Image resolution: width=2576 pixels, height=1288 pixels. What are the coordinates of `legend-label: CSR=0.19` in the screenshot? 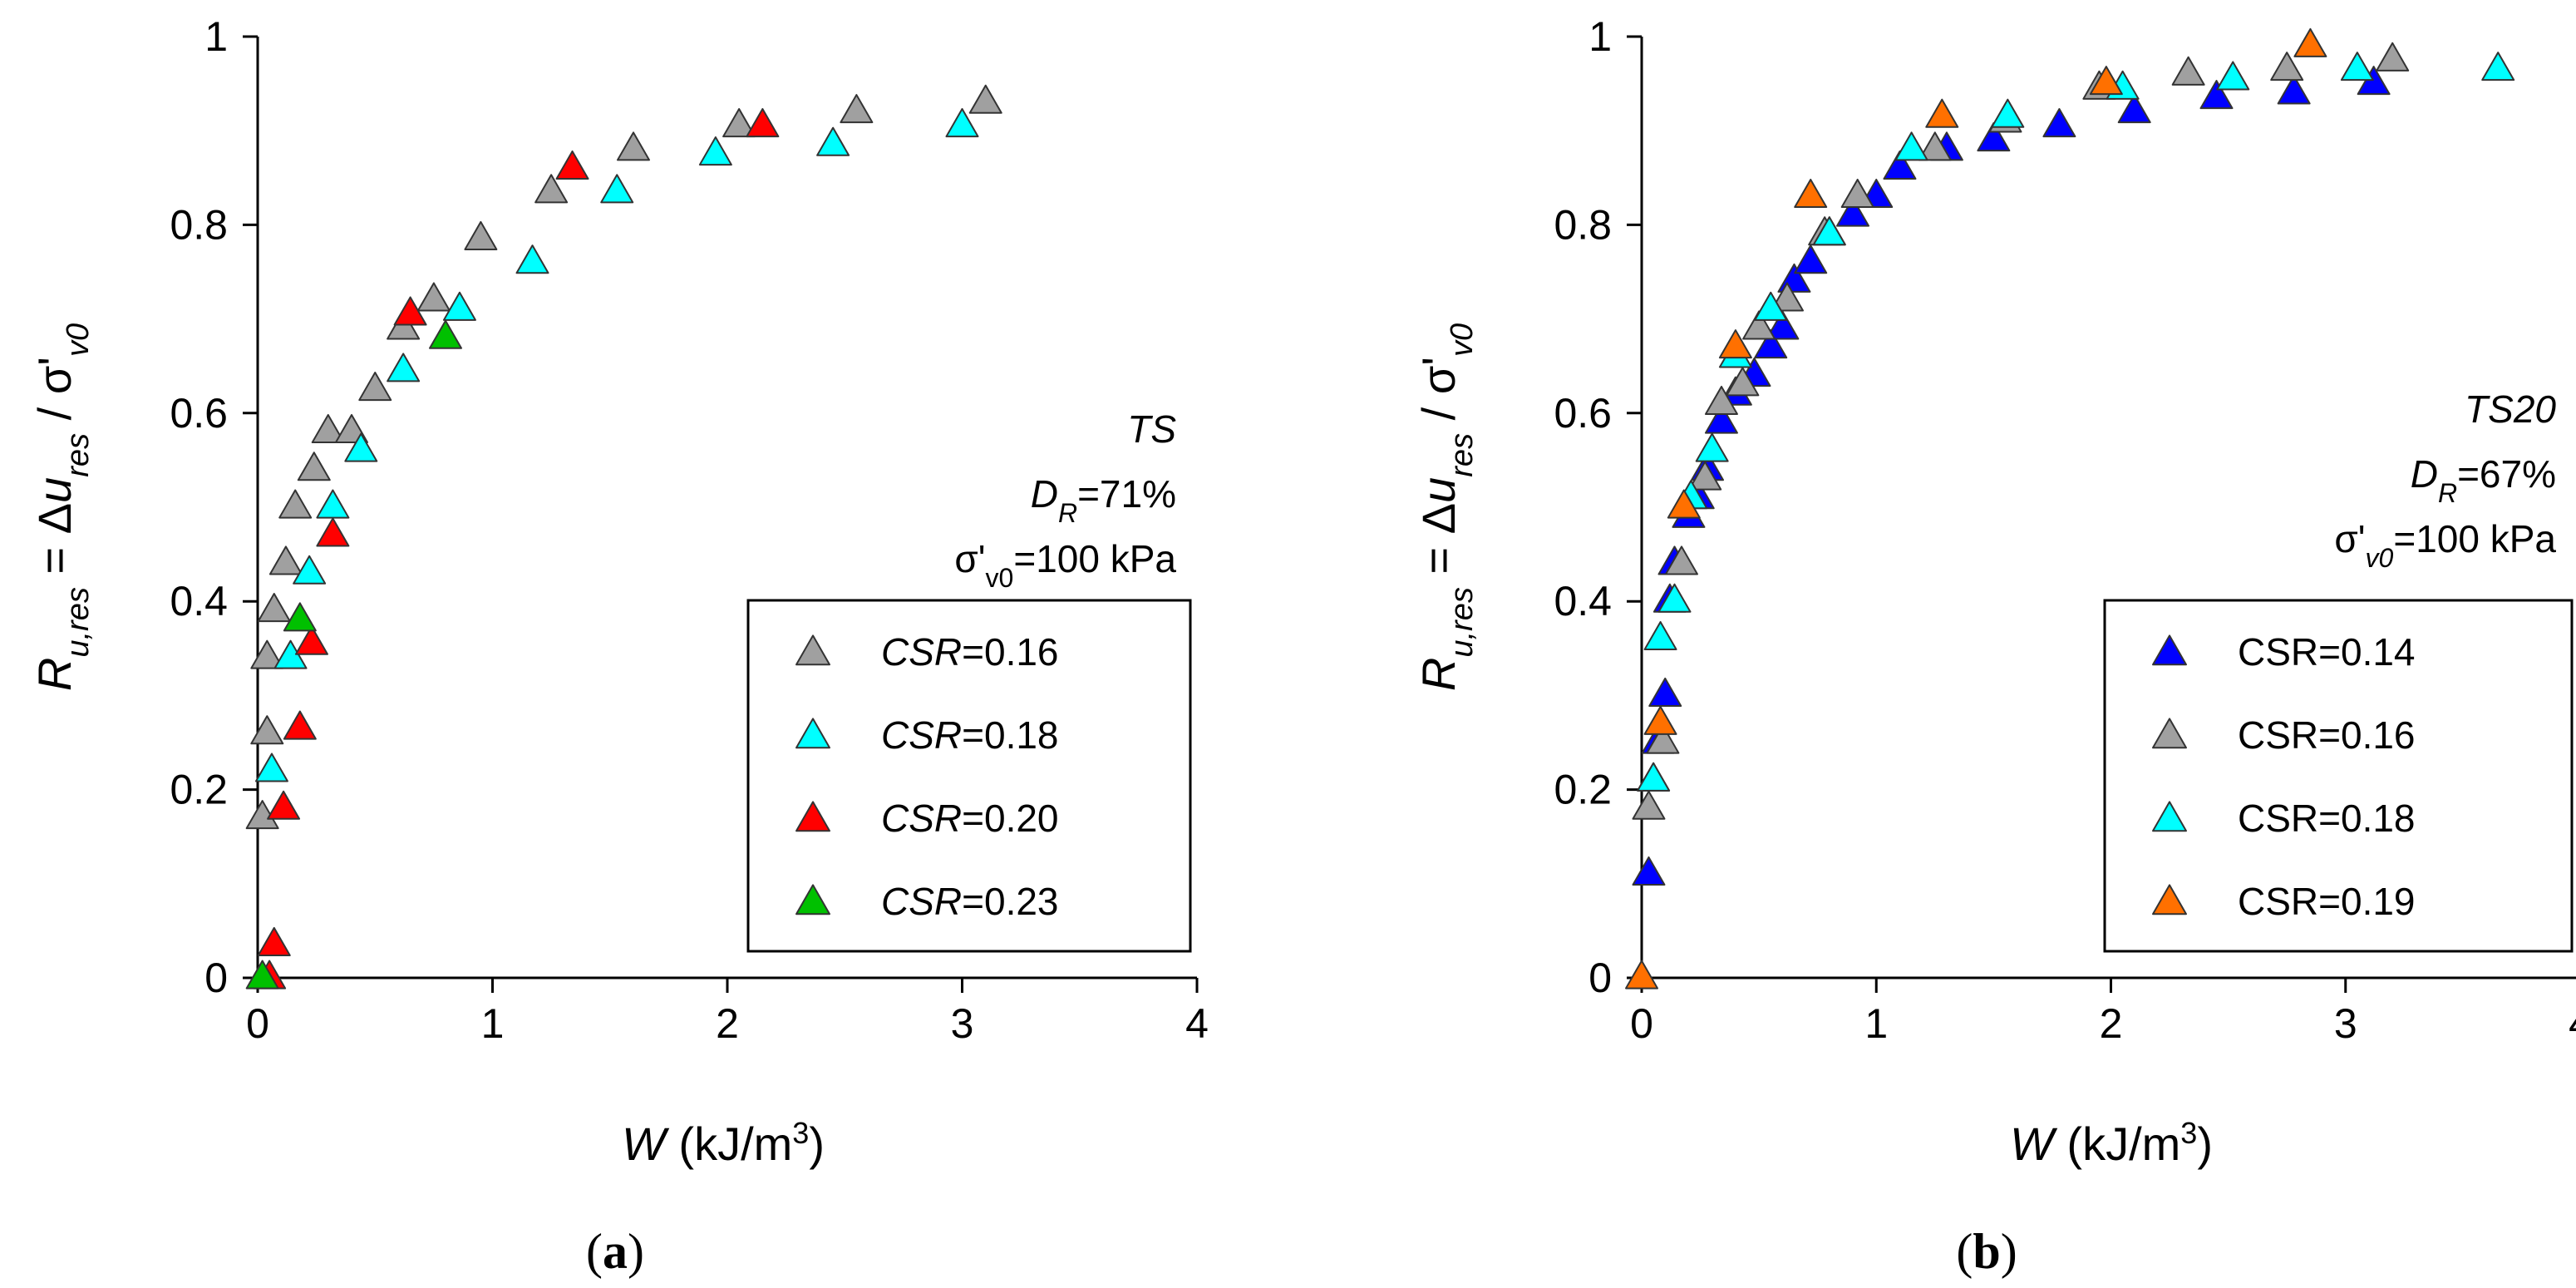 It's located at (2327, 901).